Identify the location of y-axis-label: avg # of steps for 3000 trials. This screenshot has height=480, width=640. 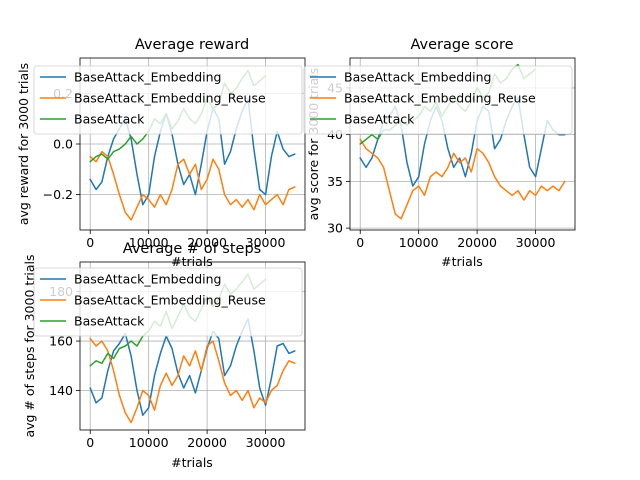
(29, 345).